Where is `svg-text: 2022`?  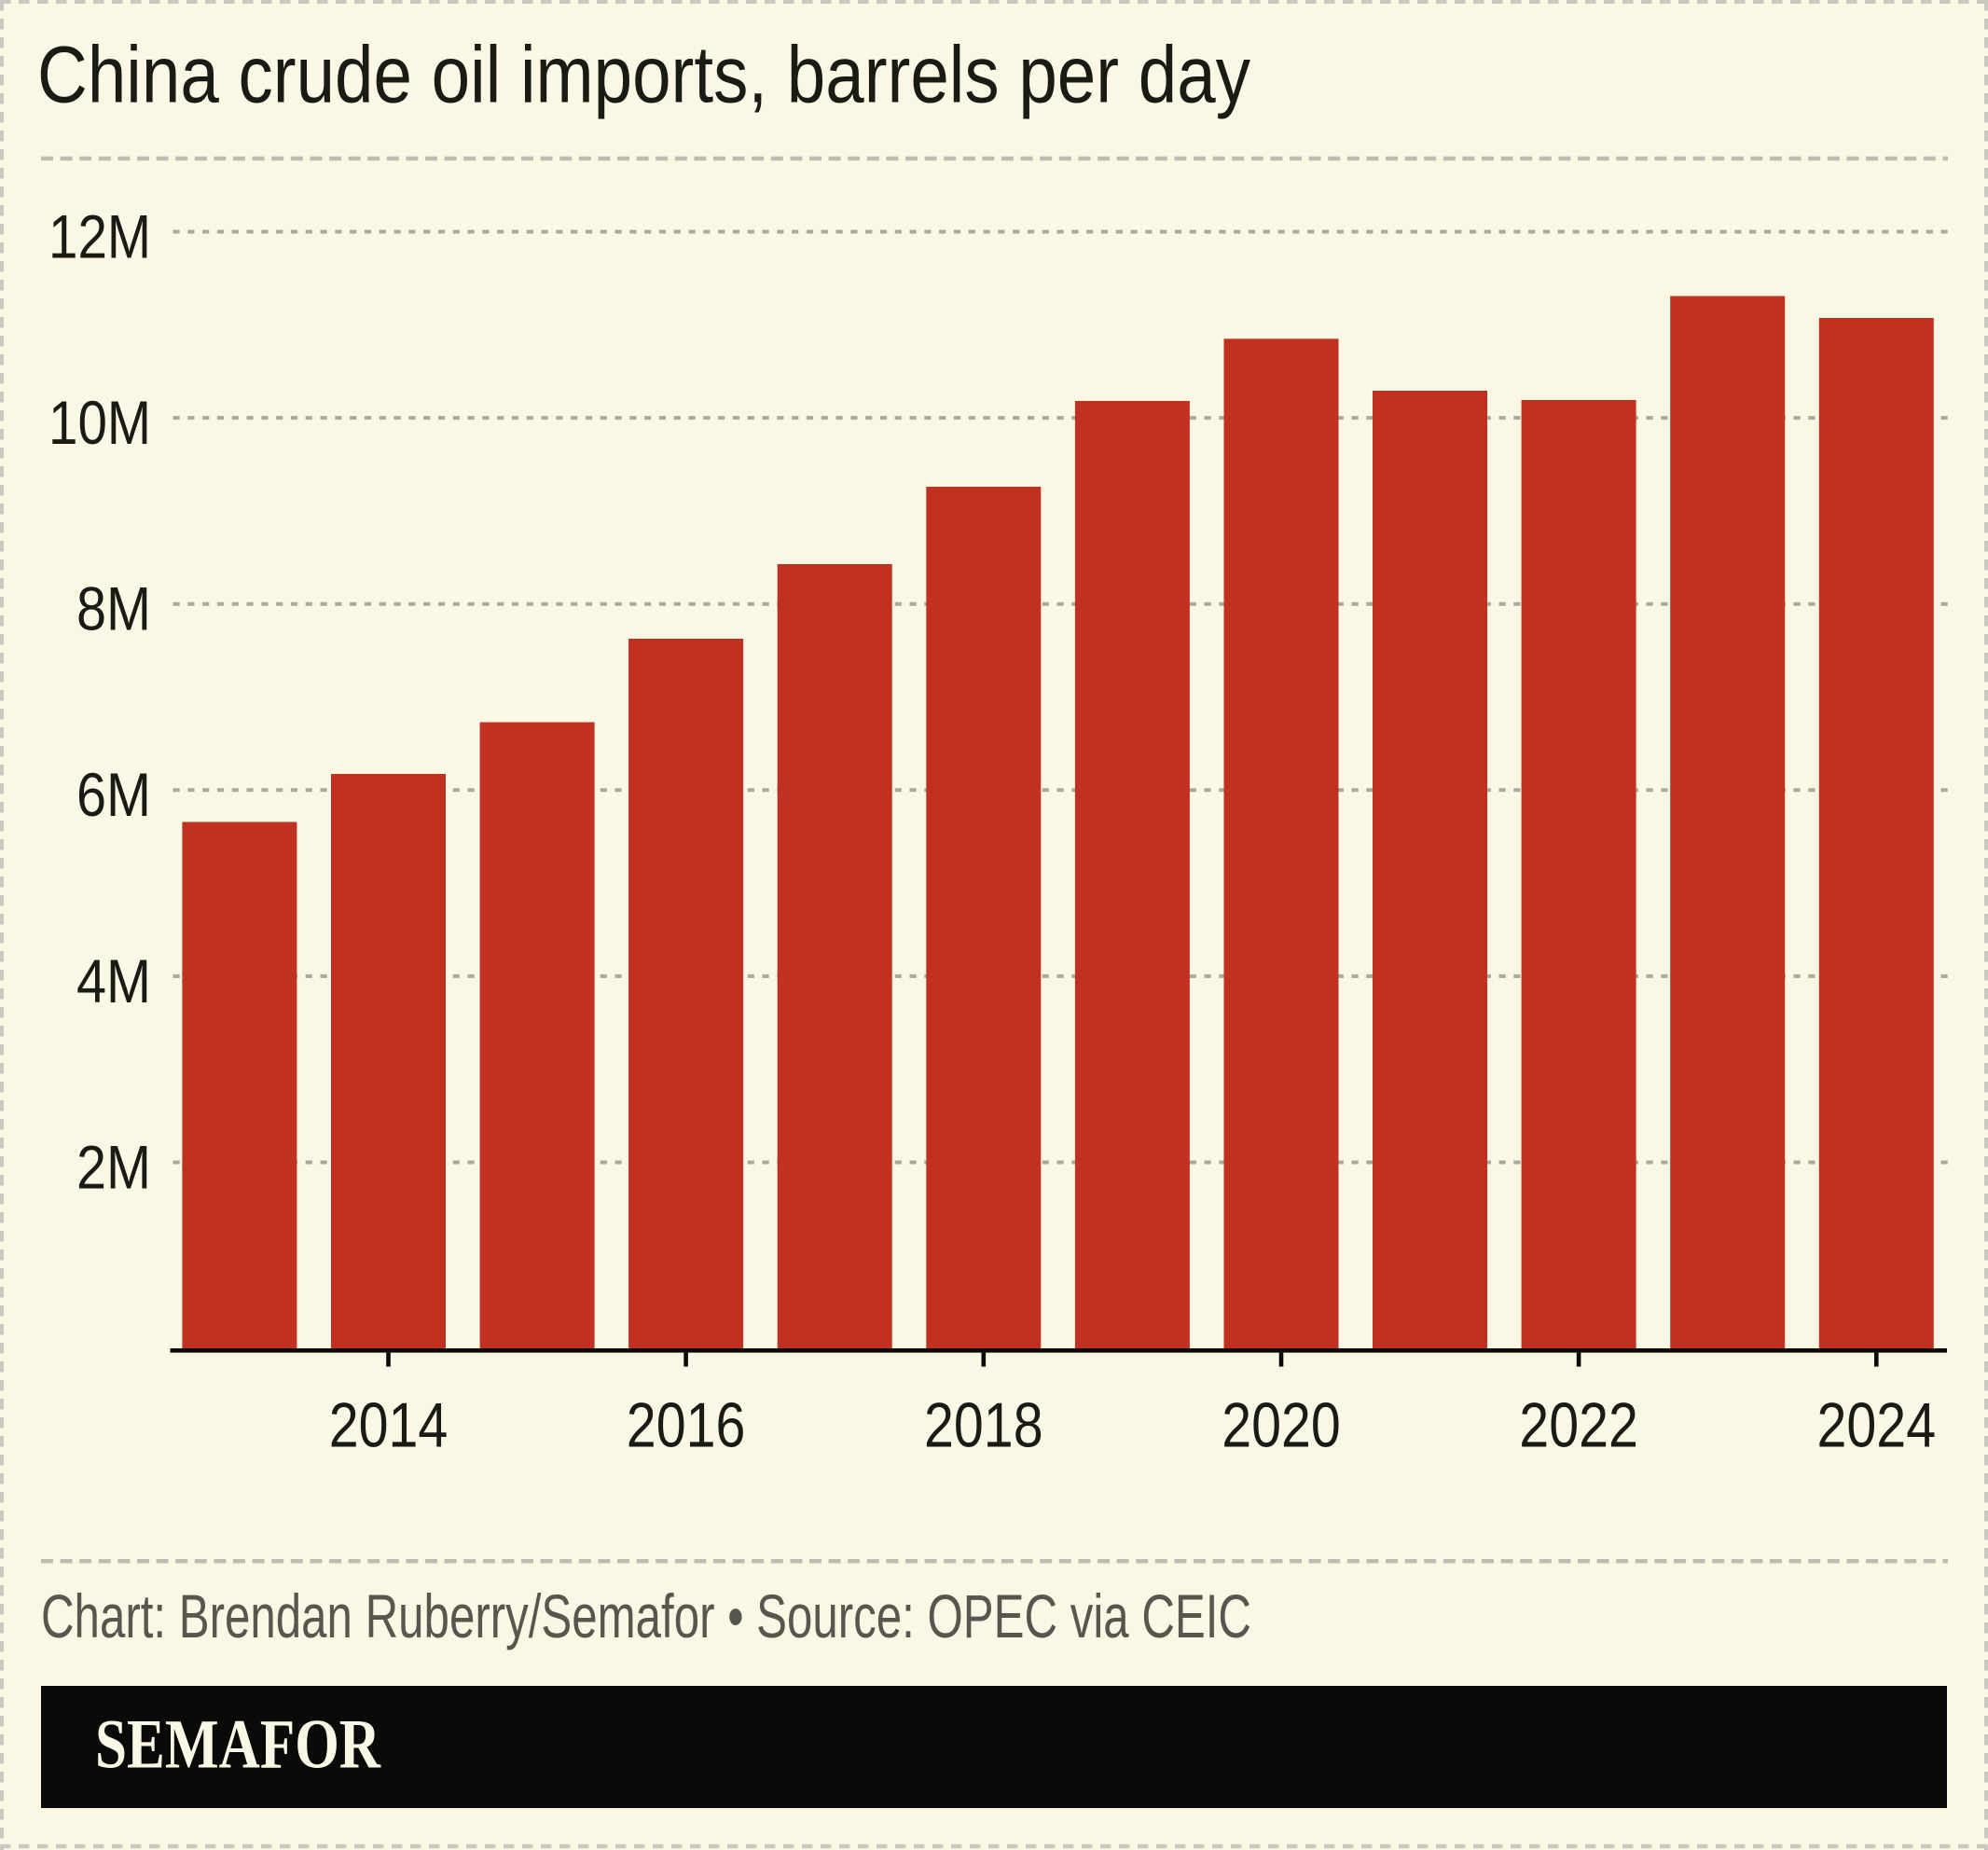
svg-text: 2022 is located at coordinates (1578, 1425).